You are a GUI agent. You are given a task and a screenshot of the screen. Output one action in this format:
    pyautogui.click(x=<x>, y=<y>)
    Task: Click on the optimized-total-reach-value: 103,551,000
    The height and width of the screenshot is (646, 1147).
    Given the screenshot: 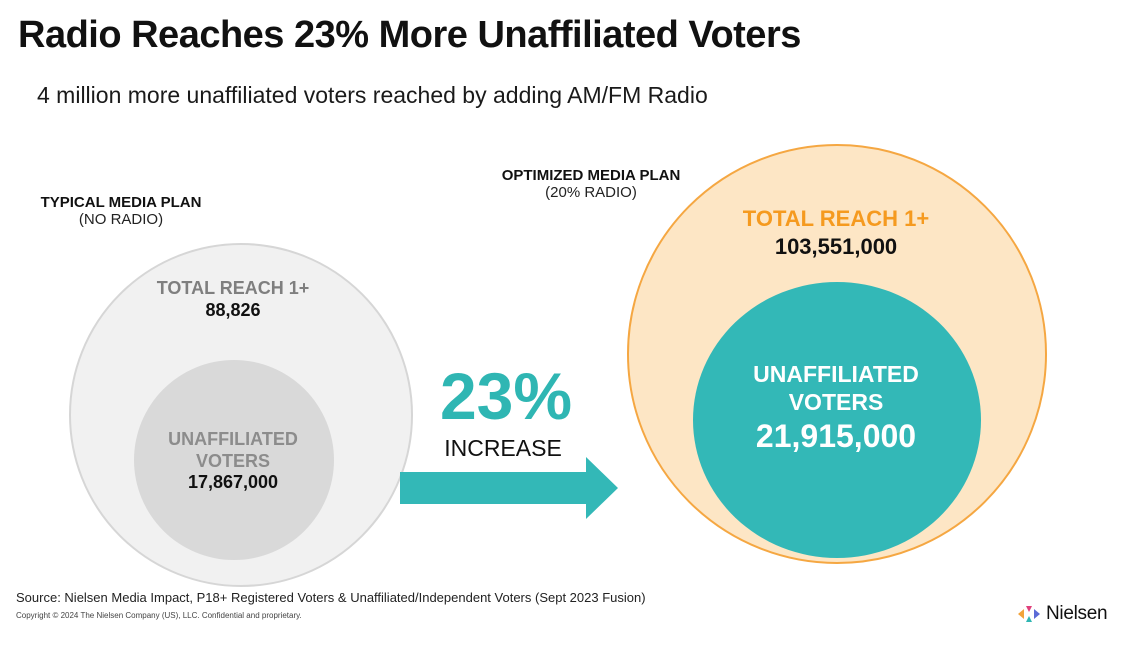 What is the action you would take?
    pyautogui.click(x=836, y=246)
    